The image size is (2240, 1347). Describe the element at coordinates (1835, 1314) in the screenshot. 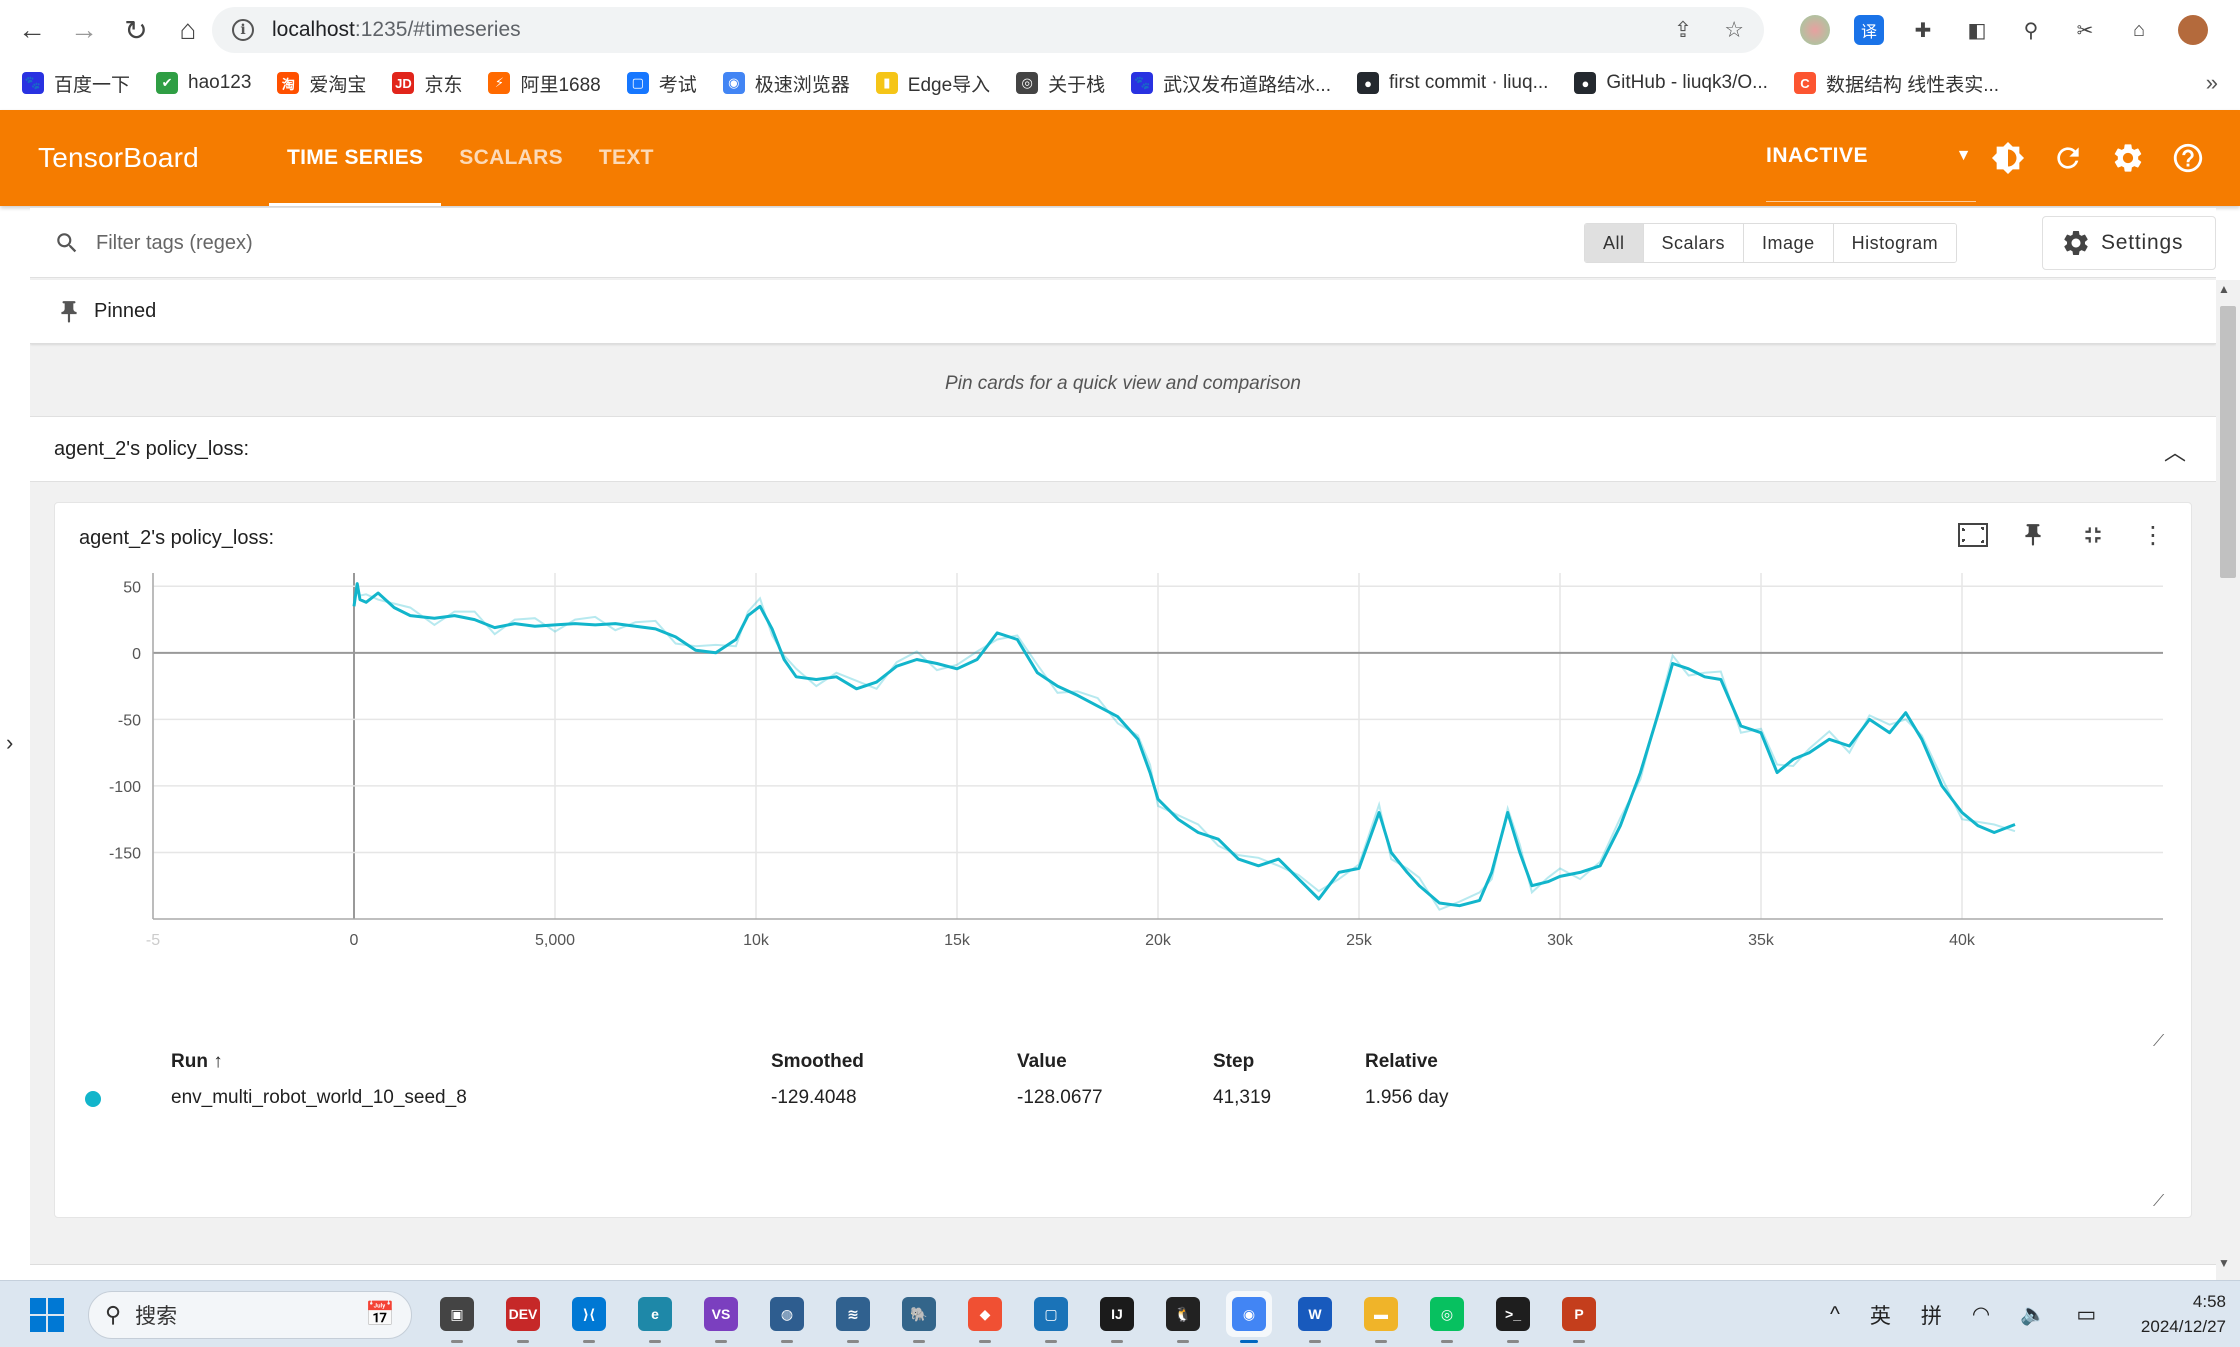

I see `tray-overflow-chevron-icon: ^` at that location.